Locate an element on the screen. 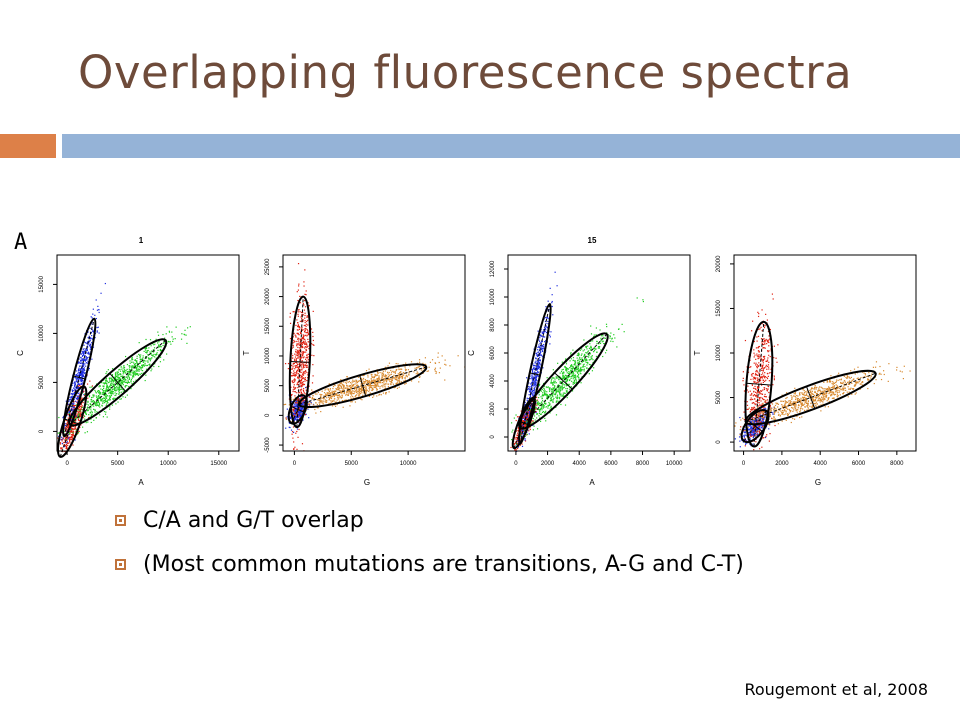 The width and height of the screenshot is (960, 720). ellipse-minor-axis is located at coordinates (79, 377).